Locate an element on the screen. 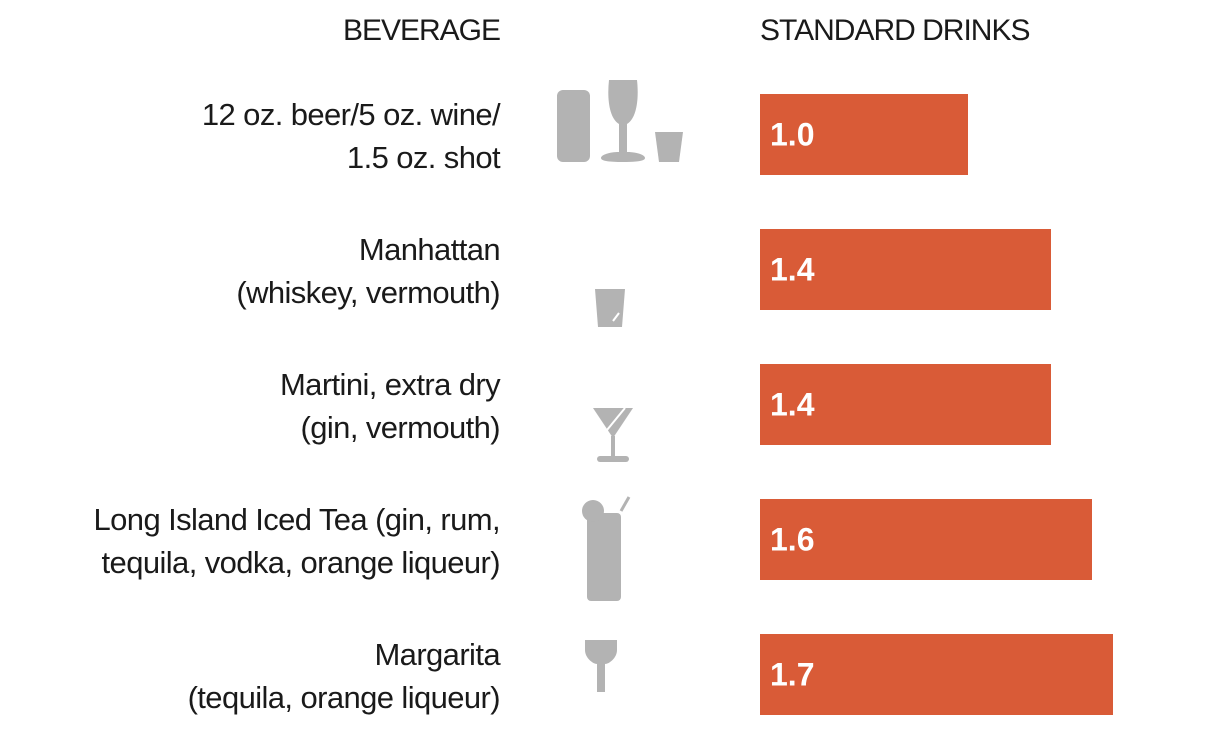  bar: 1.6 is located at coordinates (926, 539).